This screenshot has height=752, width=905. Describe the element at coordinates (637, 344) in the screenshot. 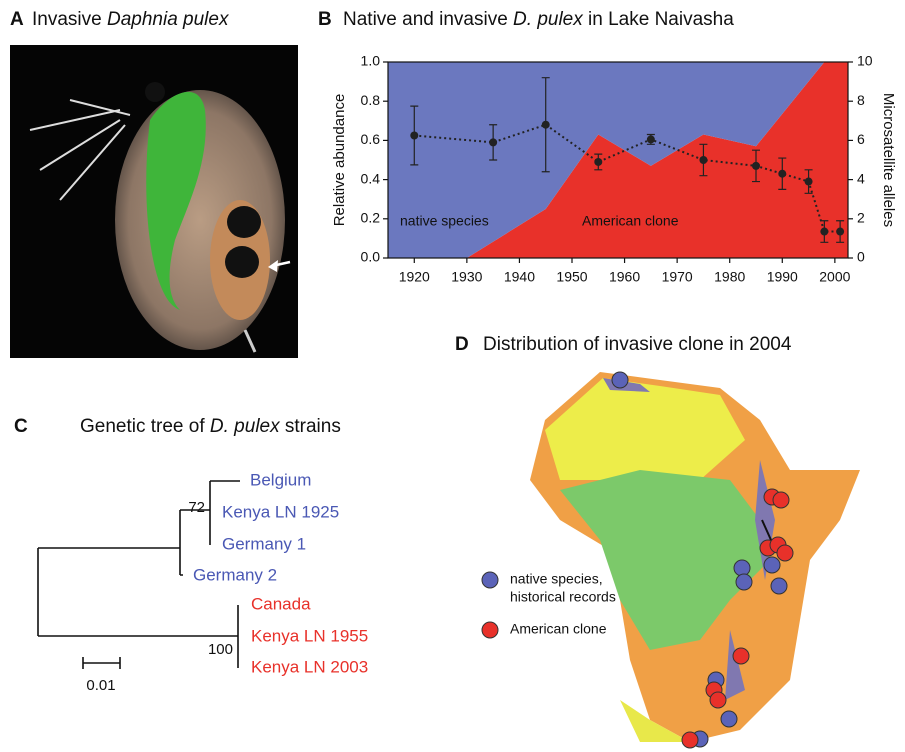

I see `panel-title: Distribution of invasive clone in 2004` at that location.